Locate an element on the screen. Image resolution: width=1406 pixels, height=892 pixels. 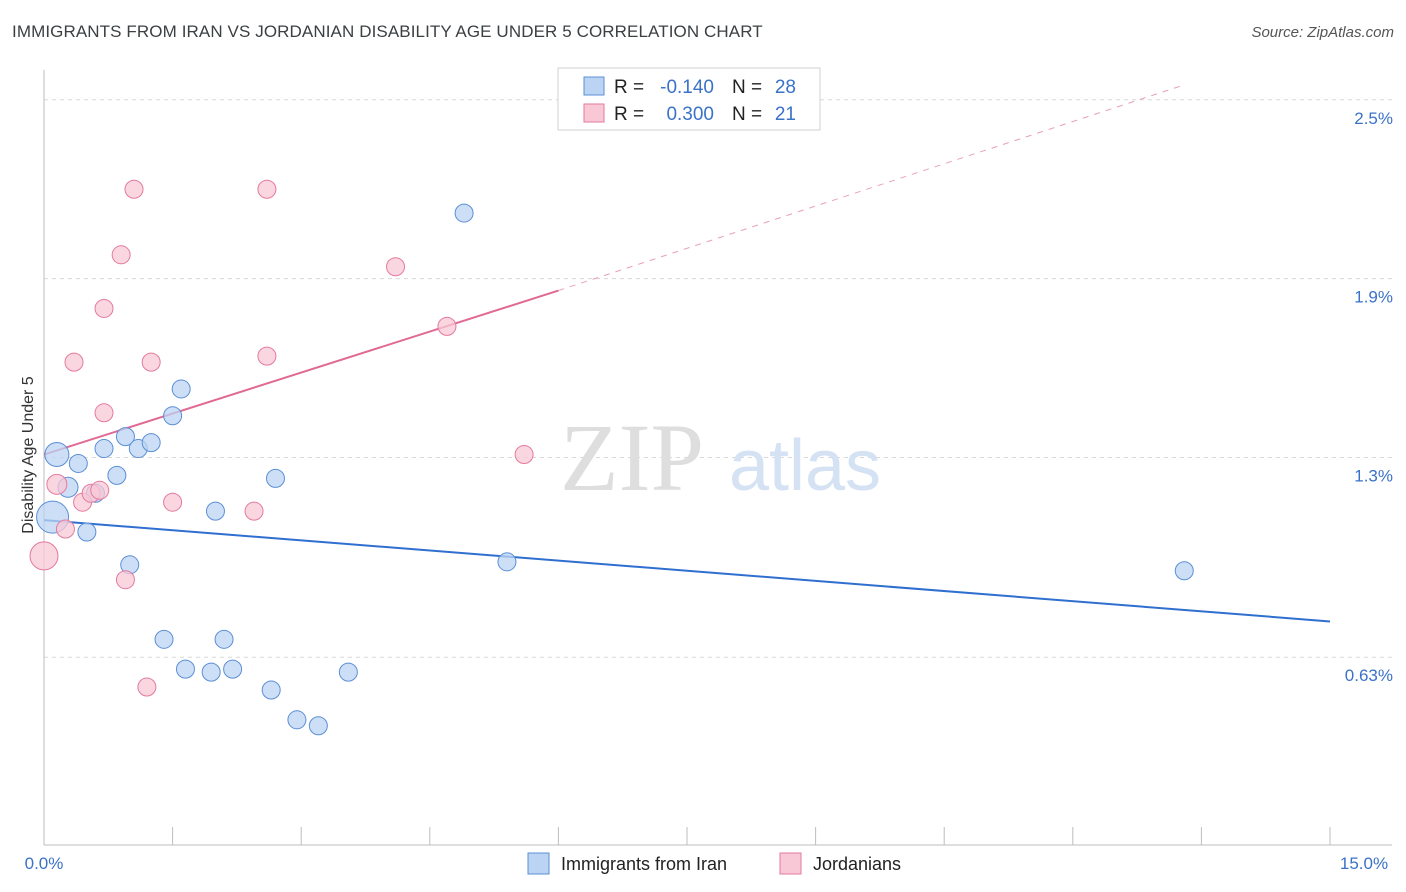
y-tick-label: 1.9% is located at coordinates (1373, 297).